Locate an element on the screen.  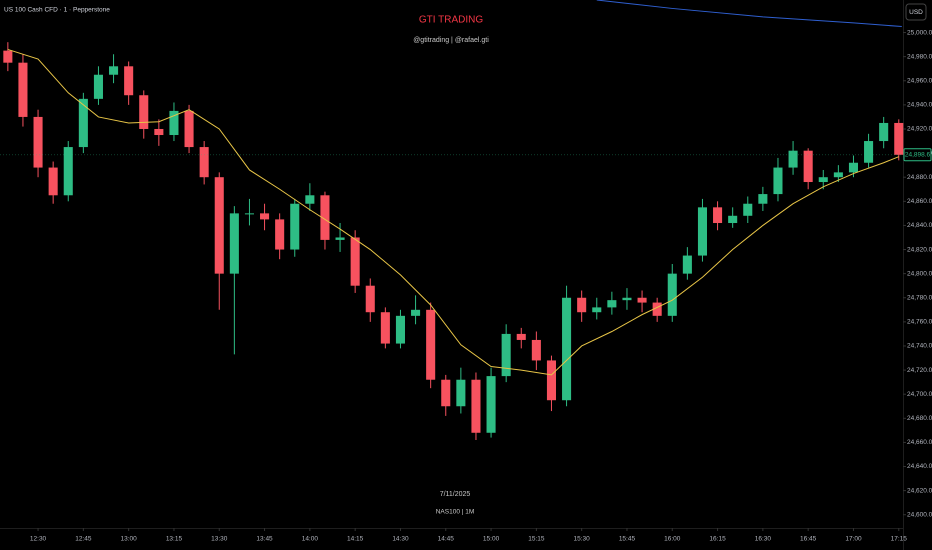
y-tick-label: 24,940.0 is located at coordinates (919, 105).